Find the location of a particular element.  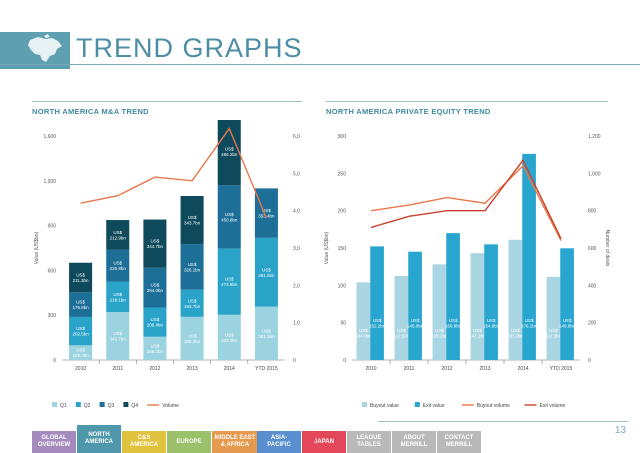

data-label: US$ 353.4bn is located at coordinates (266, 213).